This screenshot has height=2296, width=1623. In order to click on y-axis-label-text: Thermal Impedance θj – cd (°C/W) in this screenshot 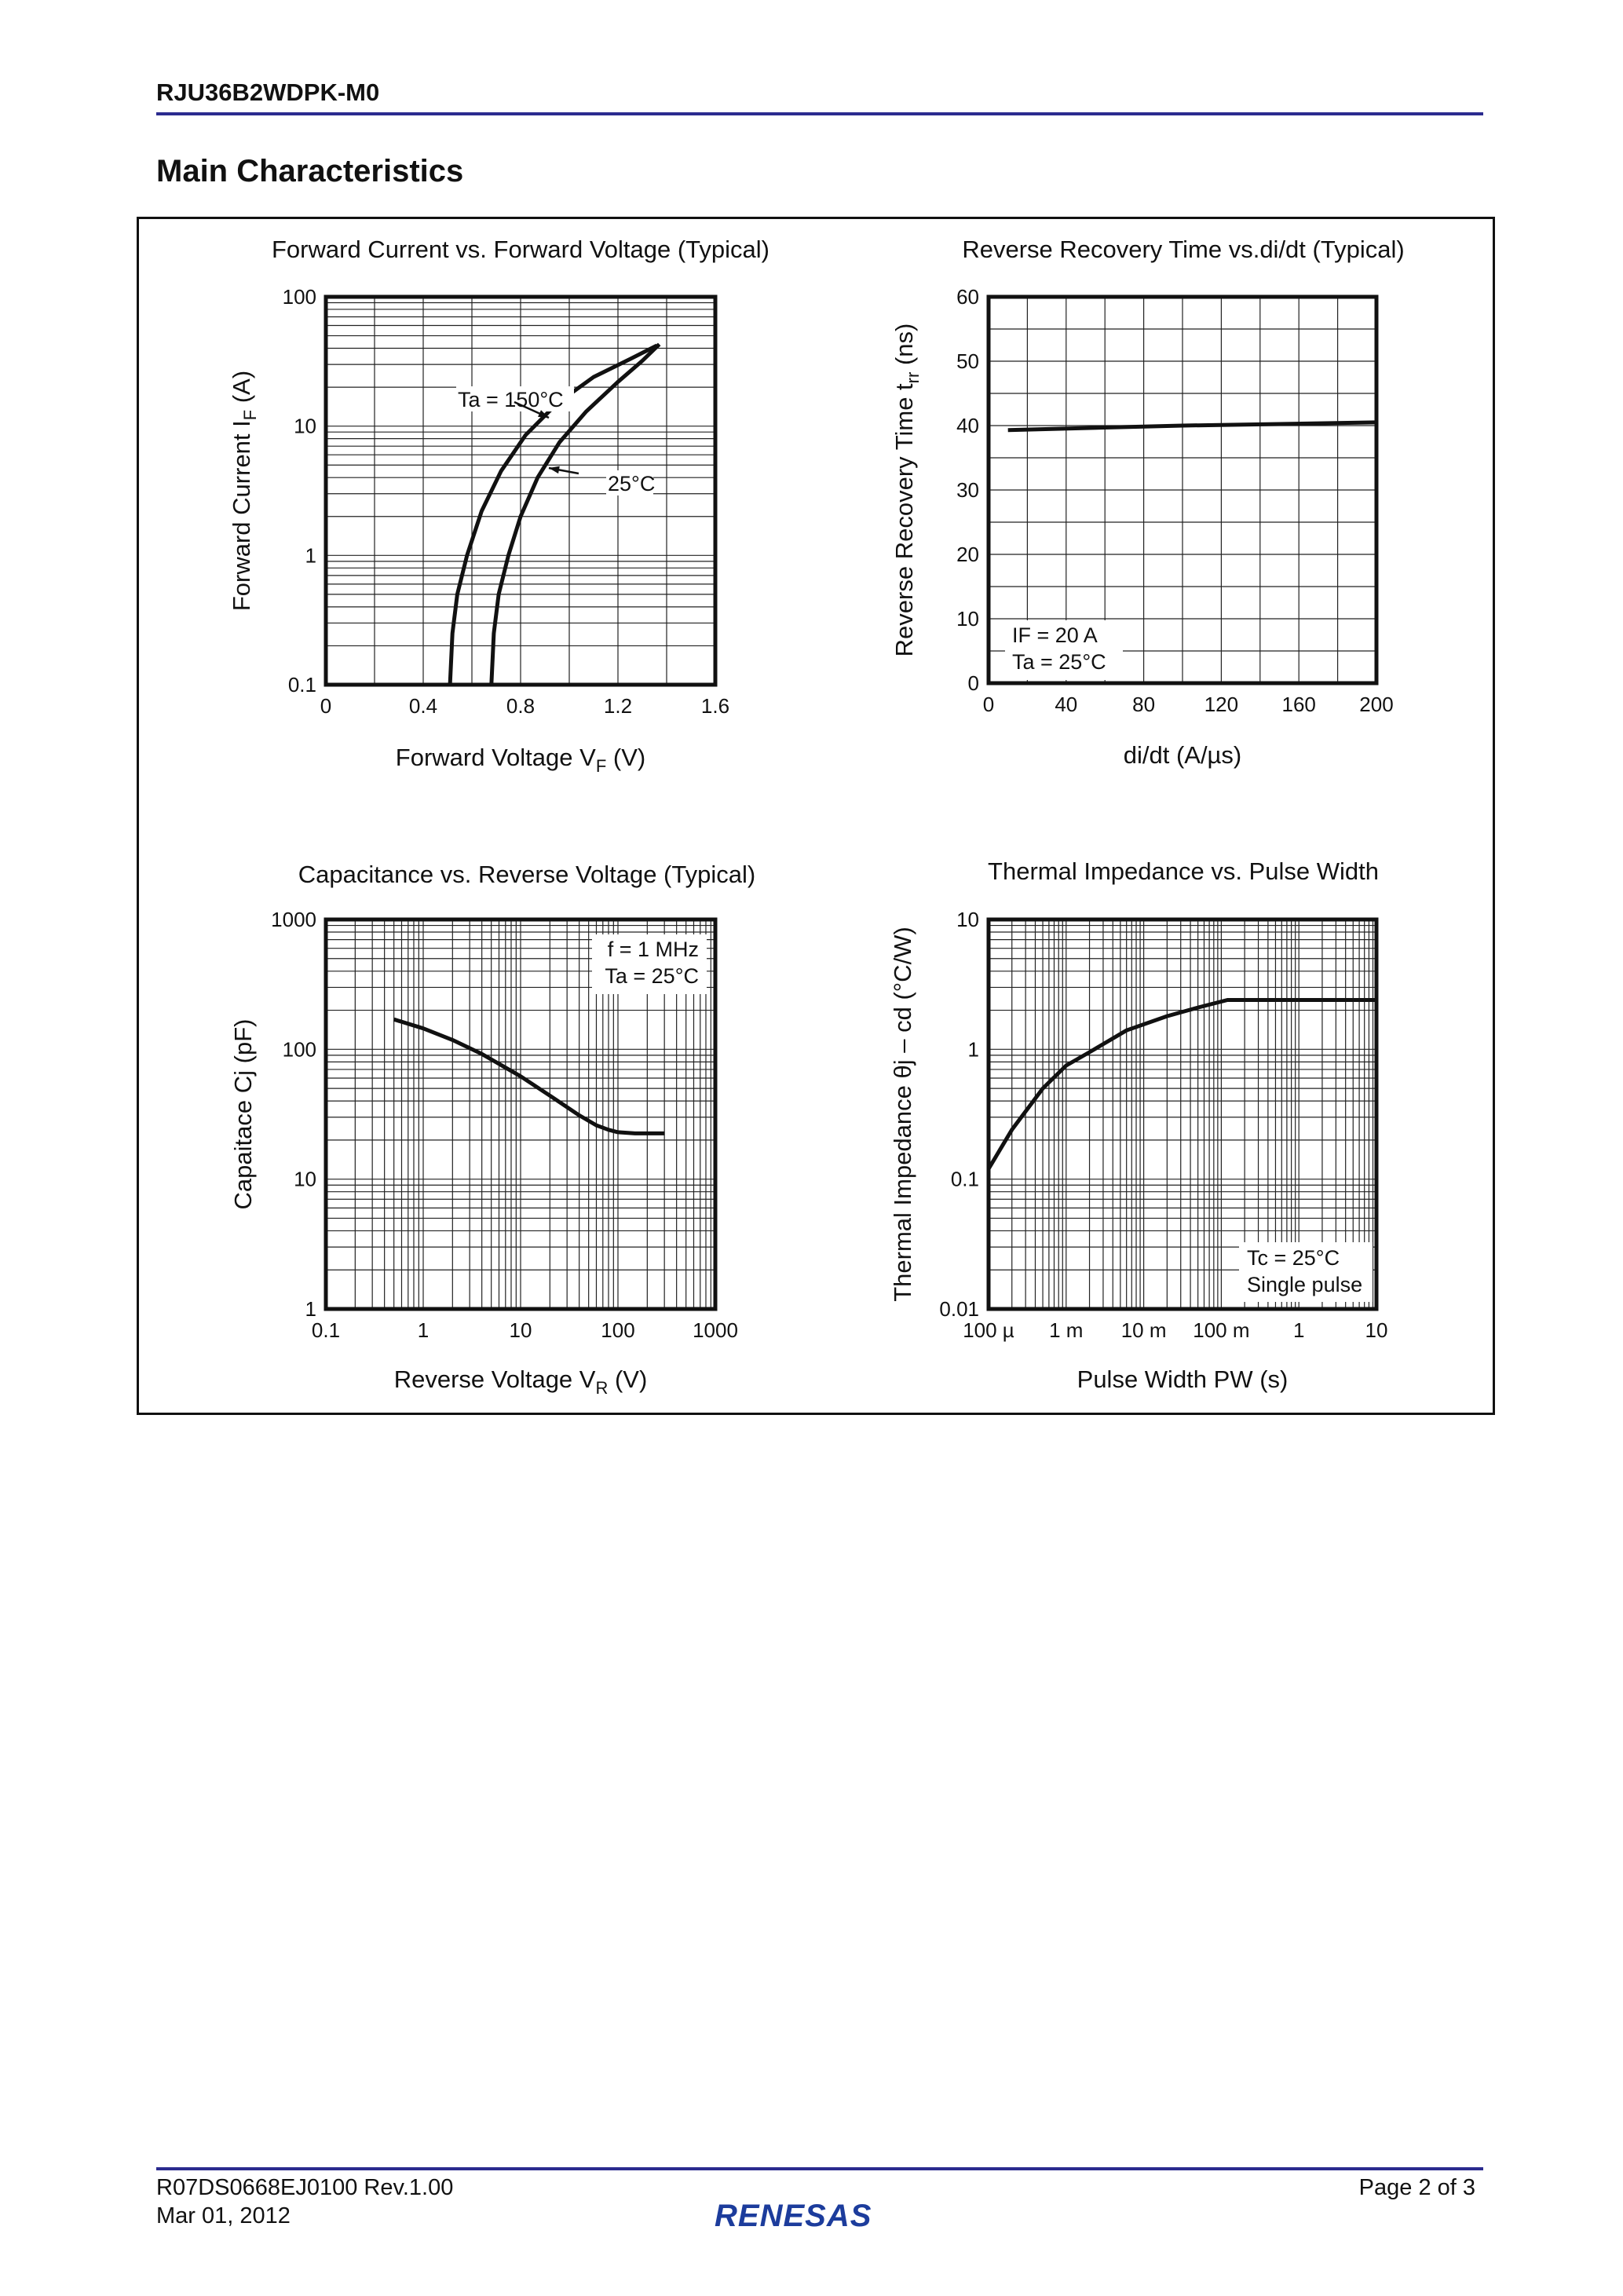, I will do `click(902, 1114)`.